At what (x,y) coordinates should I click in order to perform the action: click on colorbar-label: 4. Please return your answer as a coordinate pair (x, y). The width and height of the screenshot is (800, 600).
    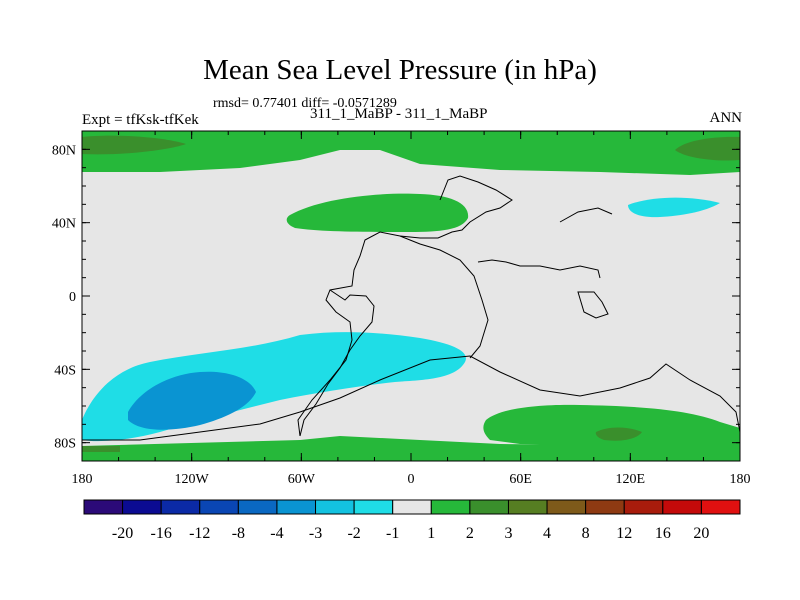
    Looking at the image, I should click on (547, 533).